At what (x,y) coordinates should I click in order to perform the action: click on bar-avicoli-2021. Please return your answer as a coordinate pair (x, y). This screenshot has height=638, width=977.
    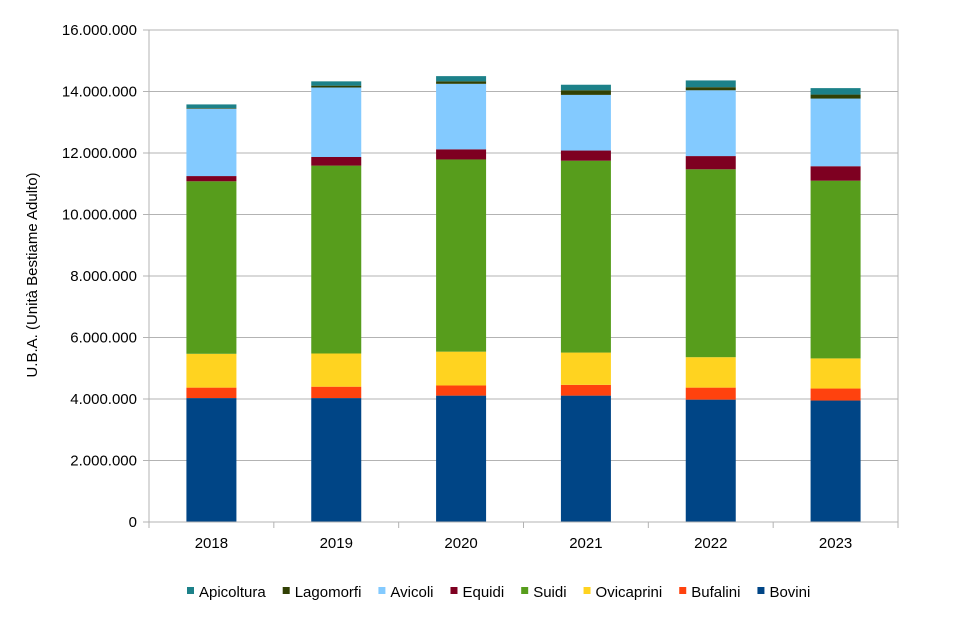
    Looking at the image, I should click on (585, 122).